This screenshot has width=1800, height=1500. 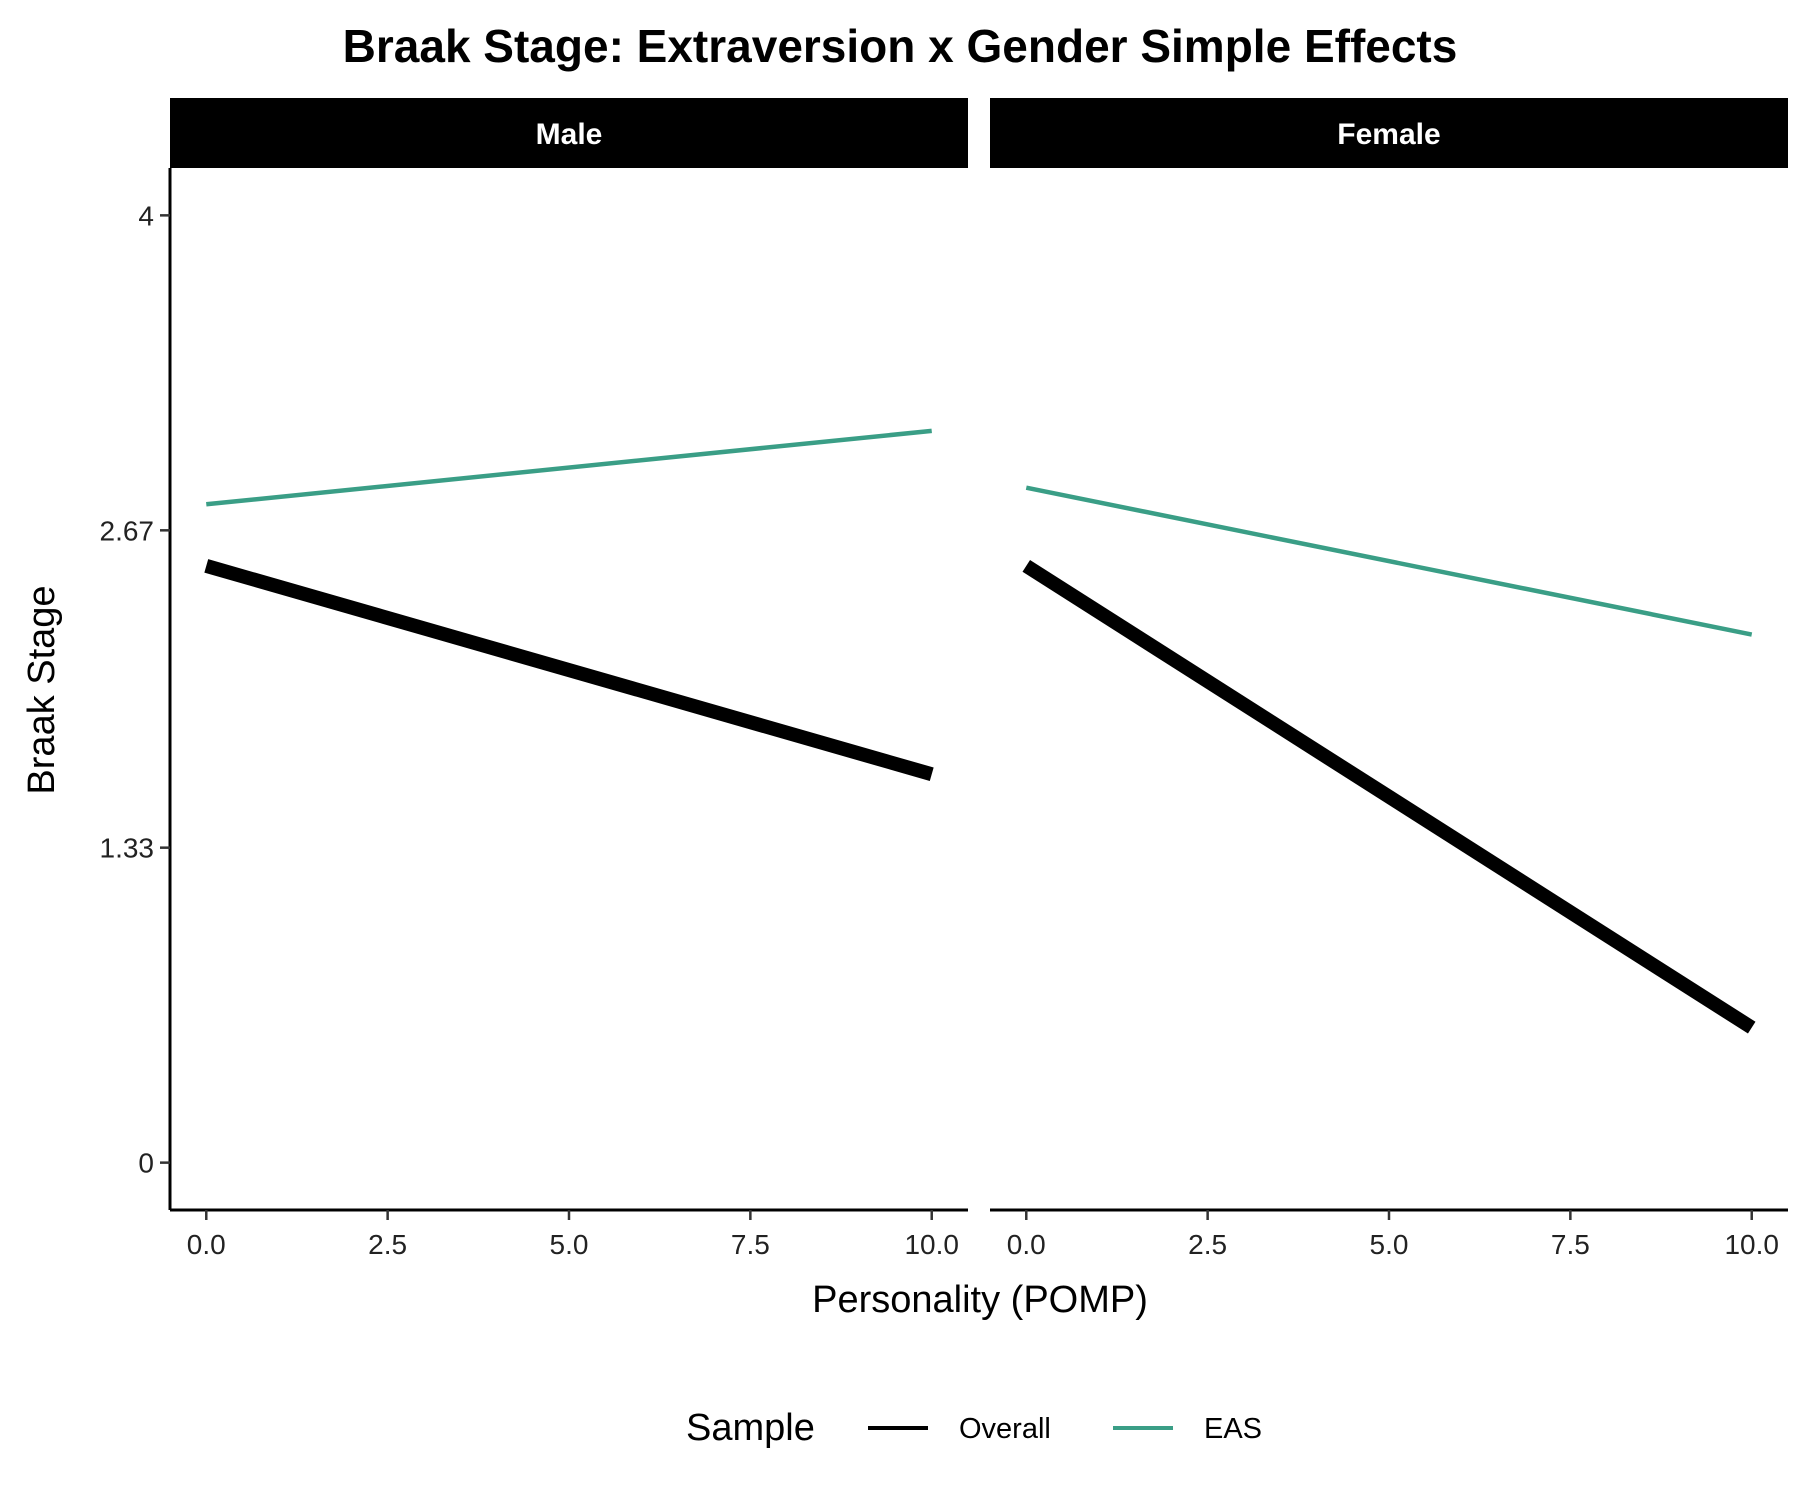 I want to click on y-tick-label: 4, so click(x=146, y=215).